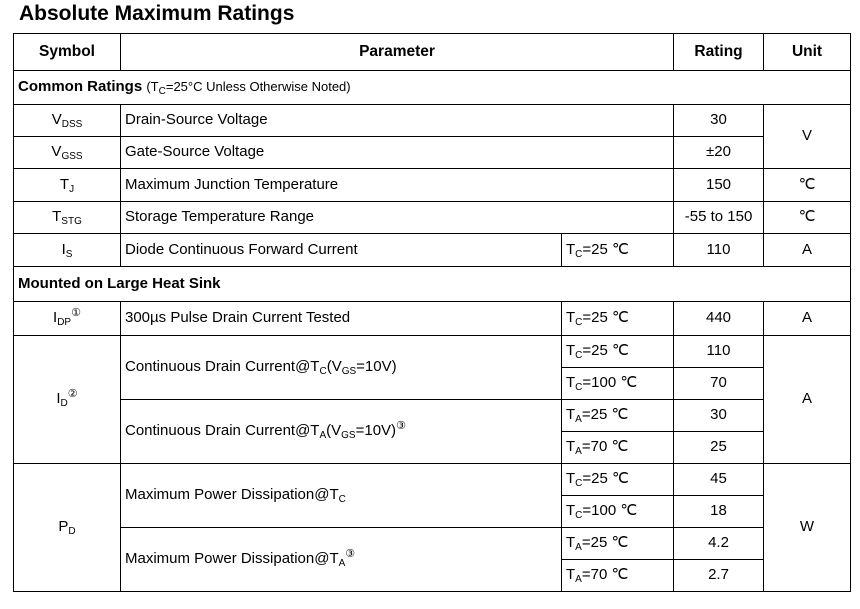  I want to click on rating-tj: 150, so click(719, 185).